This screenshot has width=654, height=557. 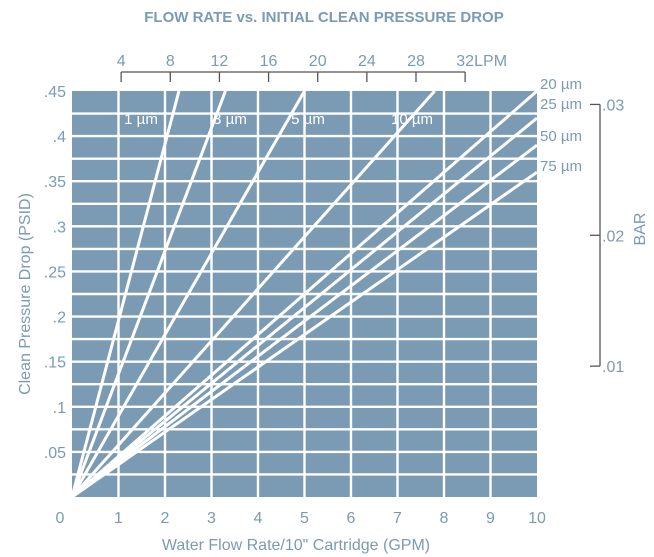 I want to click on y-tick-label: .2, so click(x=59, y=318).